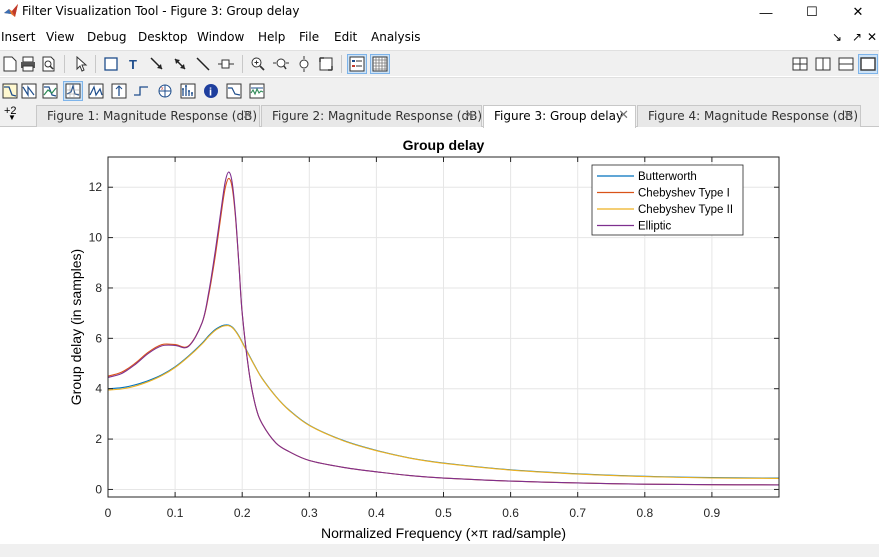 The height and width of the screenshot is (557, 879). Describe the element at coordinates (712, 513) in the screenshot. I see `x-tick-label: 0.9` at that location.